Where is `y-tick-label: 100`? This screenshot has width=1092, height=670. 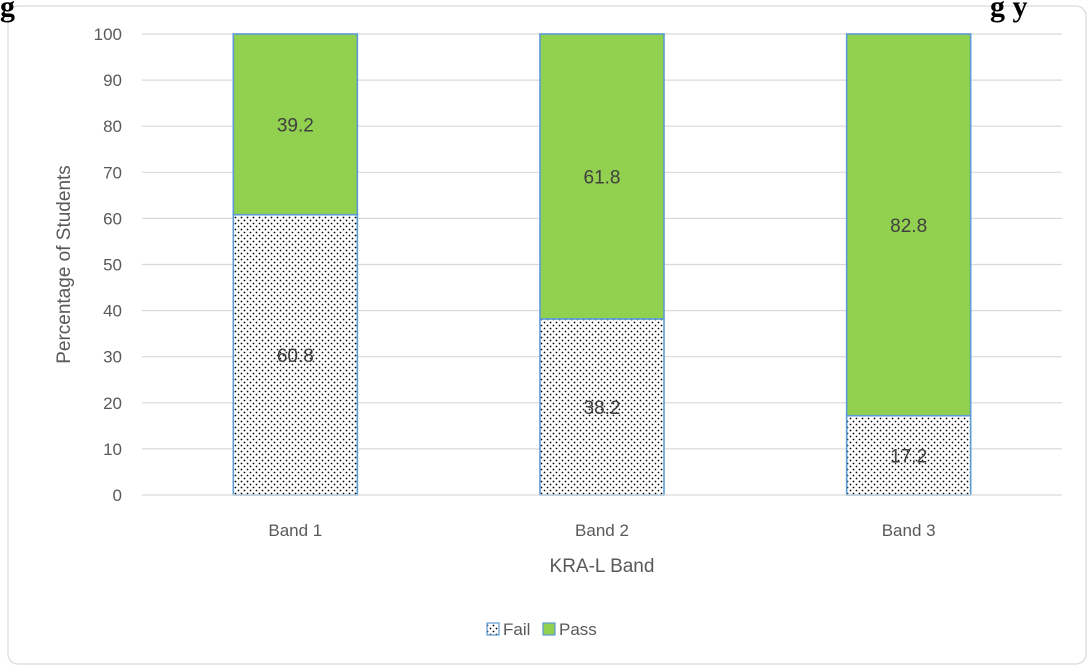 y-tick-label: 100 is located at coordinates (108, 34).